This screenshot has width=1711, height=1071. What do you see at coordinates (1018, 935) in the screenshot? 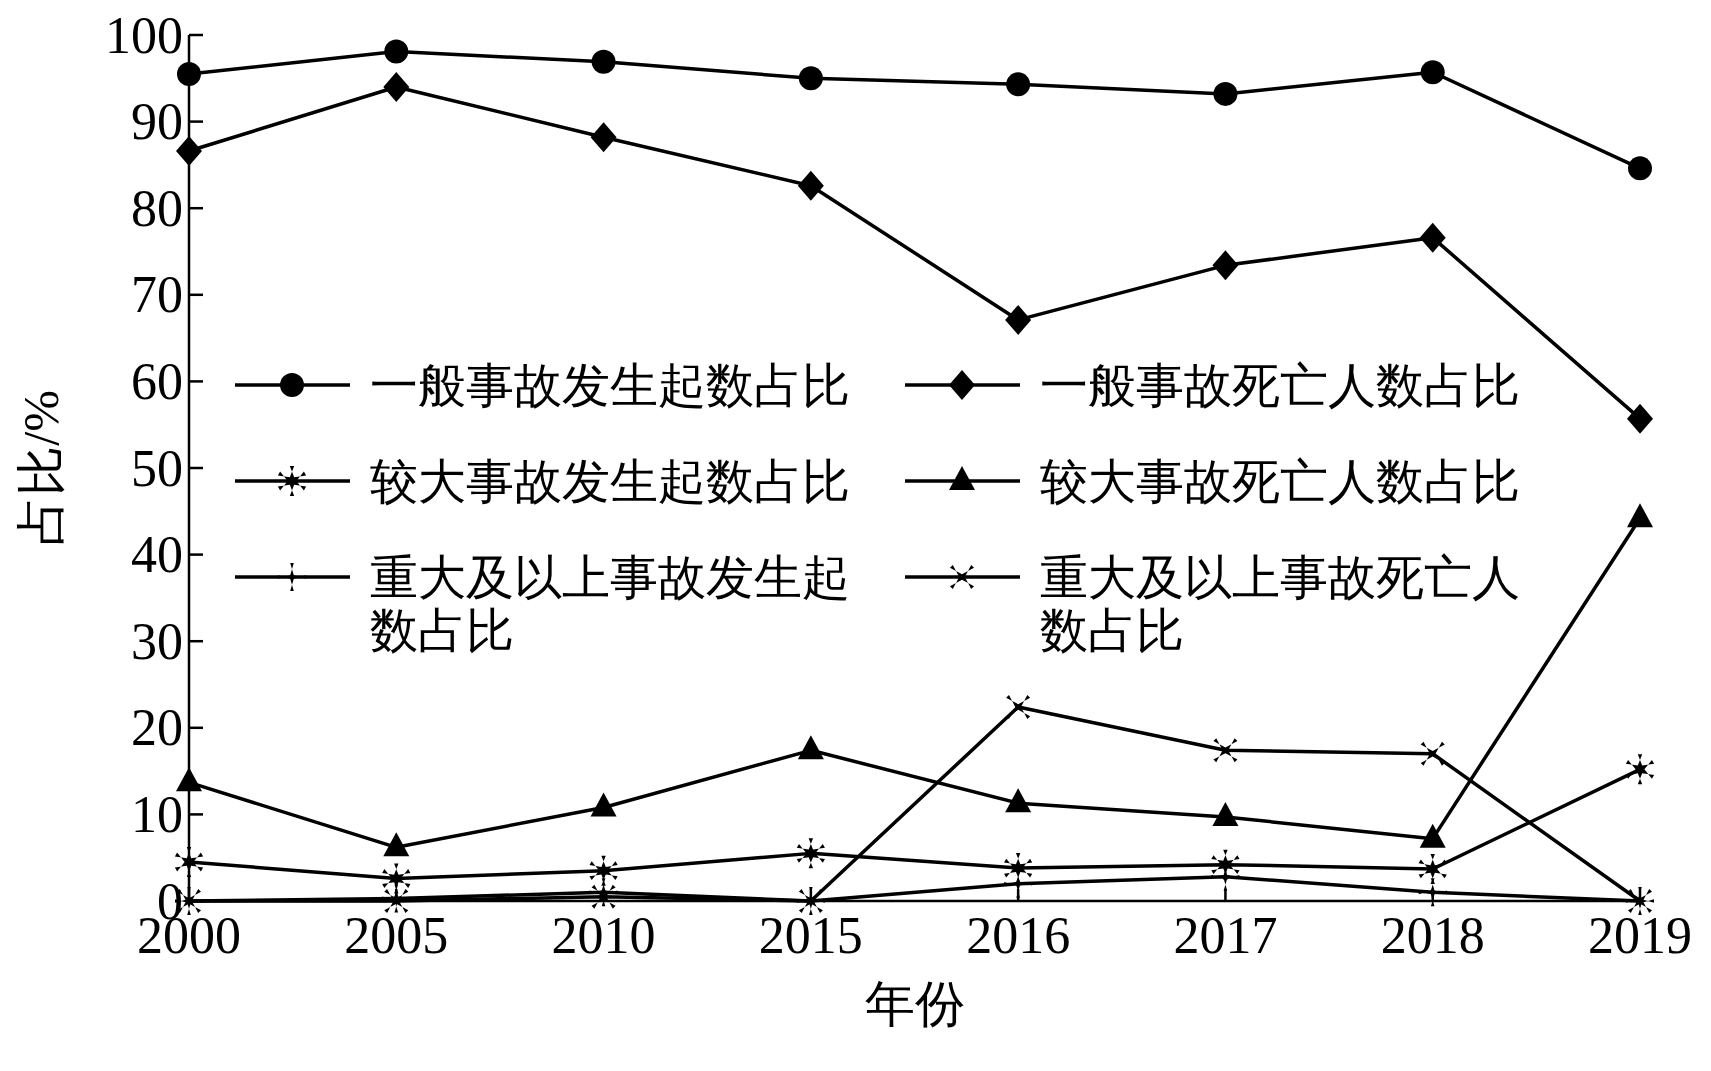
I see `x-tick-label: 2016` at bounding box center [1018, 935].